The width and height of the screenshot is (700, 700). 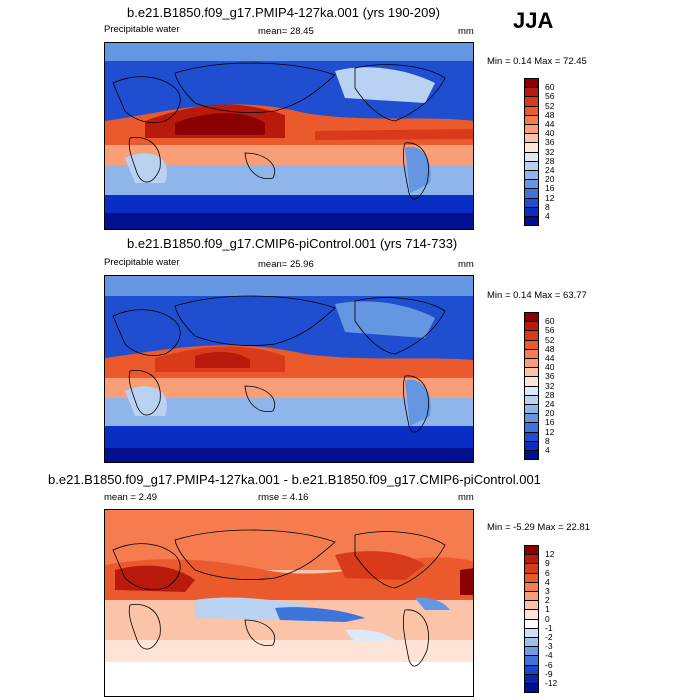 What do you see at coordinates (286, 31) in the screenshot?
I see `panel-1-mean-label: mean= 28.45` at bounding box center [286, 31].